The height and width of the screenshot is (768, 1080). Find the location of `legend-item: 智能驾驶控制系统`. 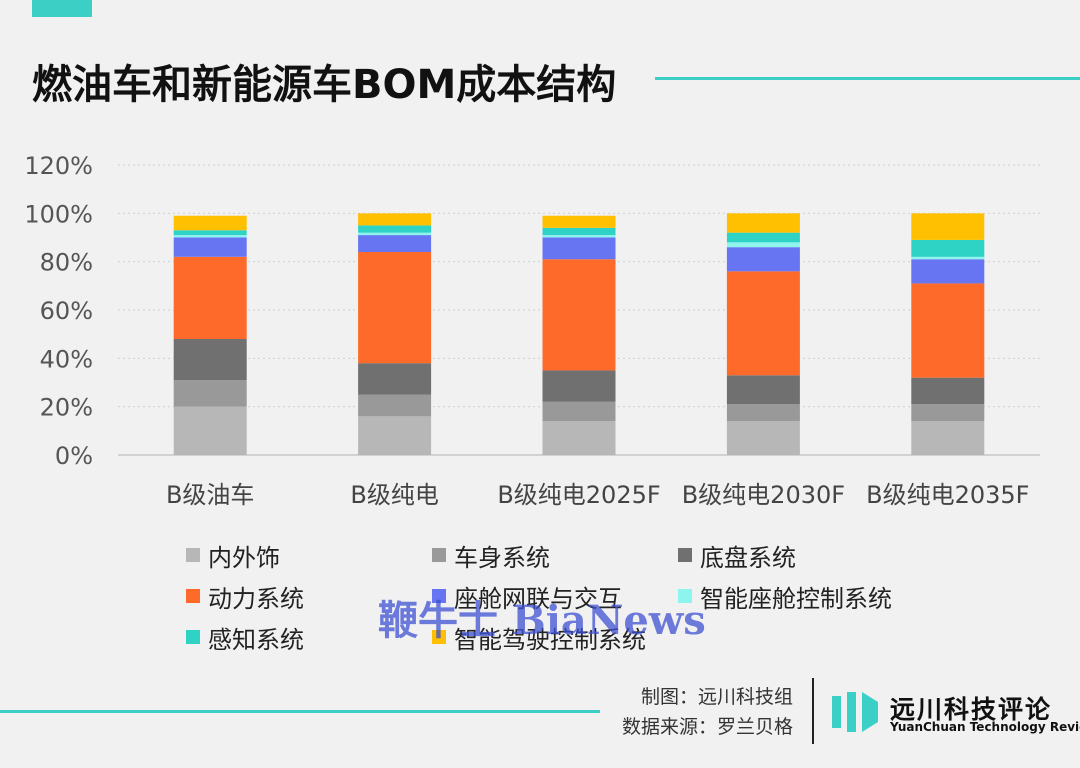

legend-item: 智能驾驶控制系统 is located at coordinates (539, 638).